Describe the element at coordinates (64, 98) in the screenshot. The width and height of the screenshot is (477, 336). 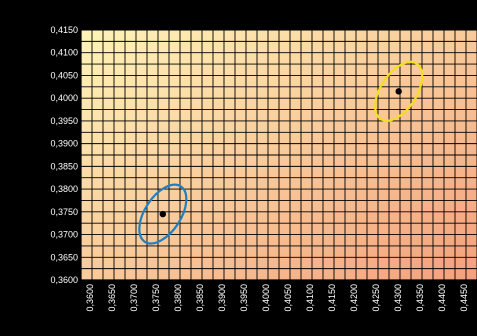
I see `y-tick-label: 0,4000` at that location.